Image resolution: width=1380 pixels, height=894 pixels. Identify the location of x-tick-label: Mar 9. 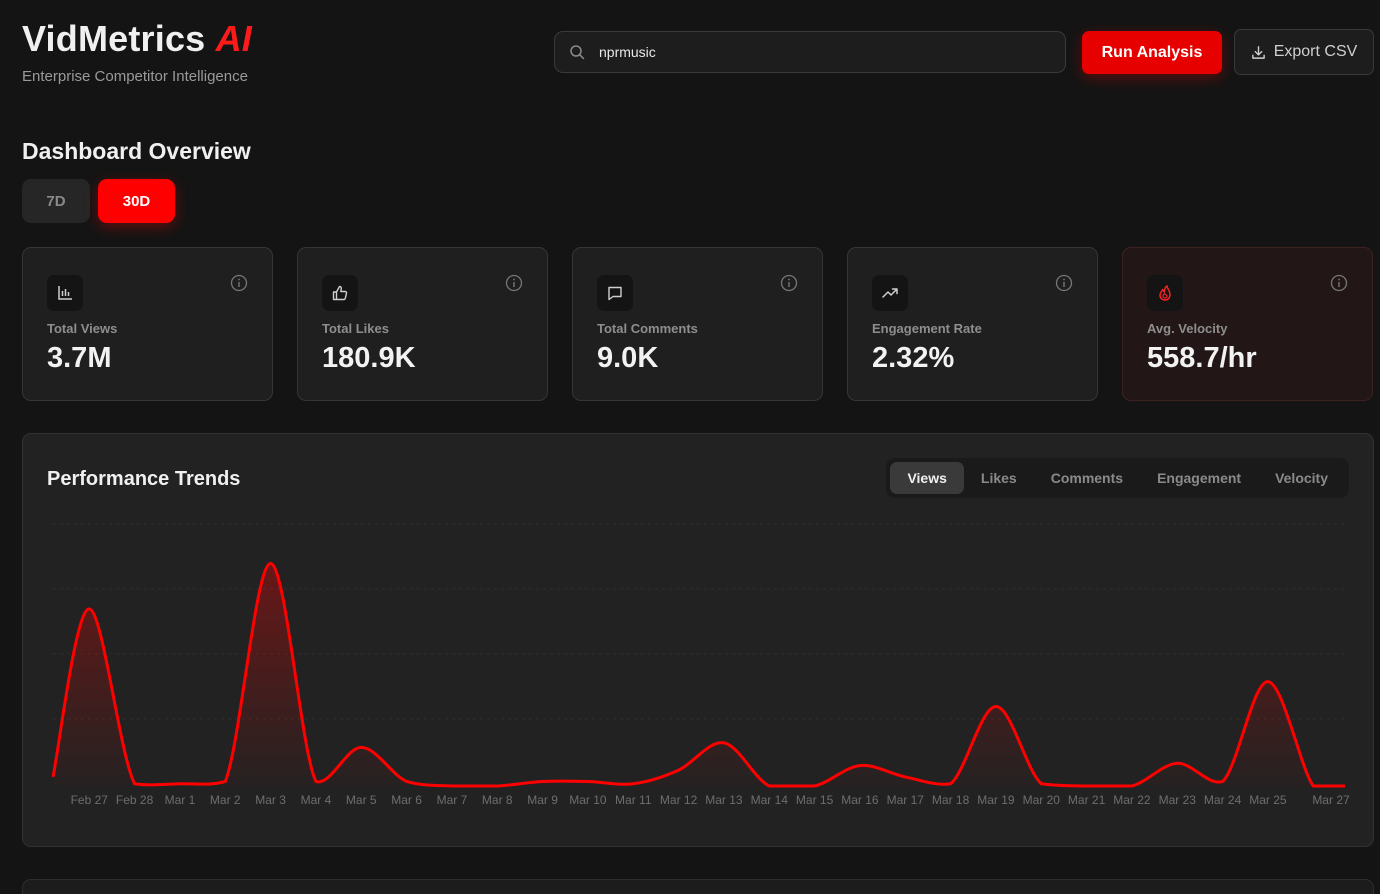
(542, 800).